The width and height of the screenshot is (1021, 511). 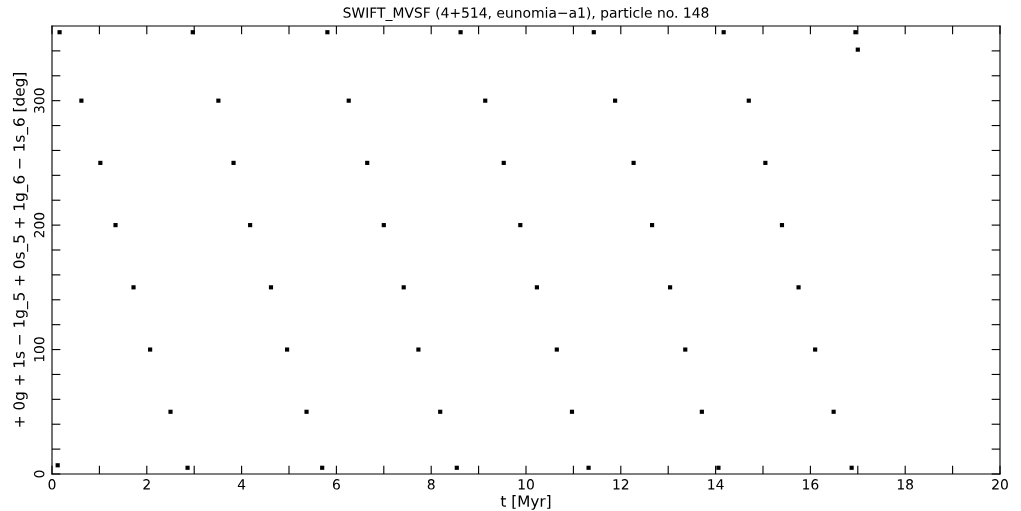 What do you see at coordinates (526, 484) in the screenshot?
I see `x-tick-label: 10` at bounding box center [526, 484].